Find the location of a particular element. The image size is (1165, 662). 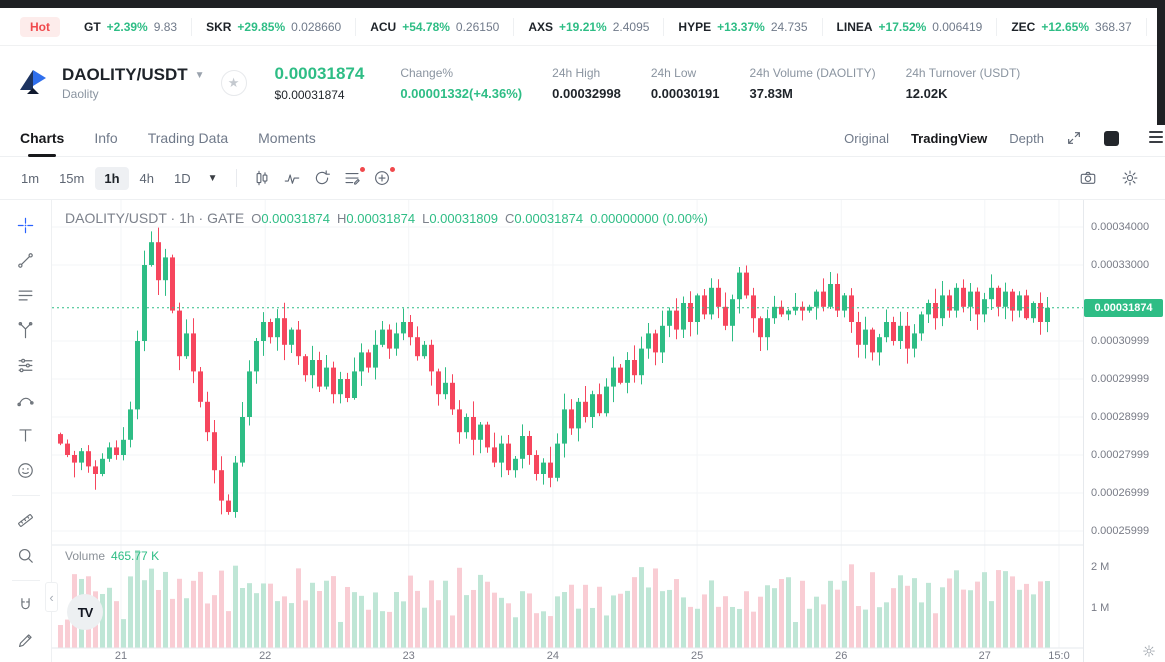

interval-15m: 15m is located at coordinates (72, 178).